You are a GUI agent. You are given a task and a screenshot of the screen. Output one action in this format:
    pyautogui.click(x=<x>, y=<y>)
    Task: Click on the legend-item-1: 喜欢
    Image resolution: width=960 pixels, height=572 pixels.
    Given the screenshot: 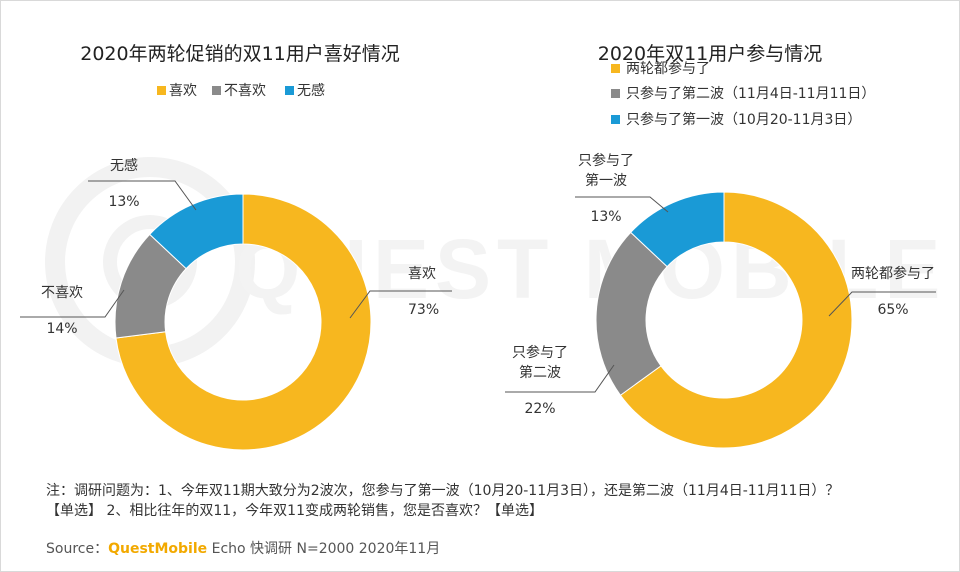 What is the action you would take?
    pyautogui.click(x=183, y=91)
    